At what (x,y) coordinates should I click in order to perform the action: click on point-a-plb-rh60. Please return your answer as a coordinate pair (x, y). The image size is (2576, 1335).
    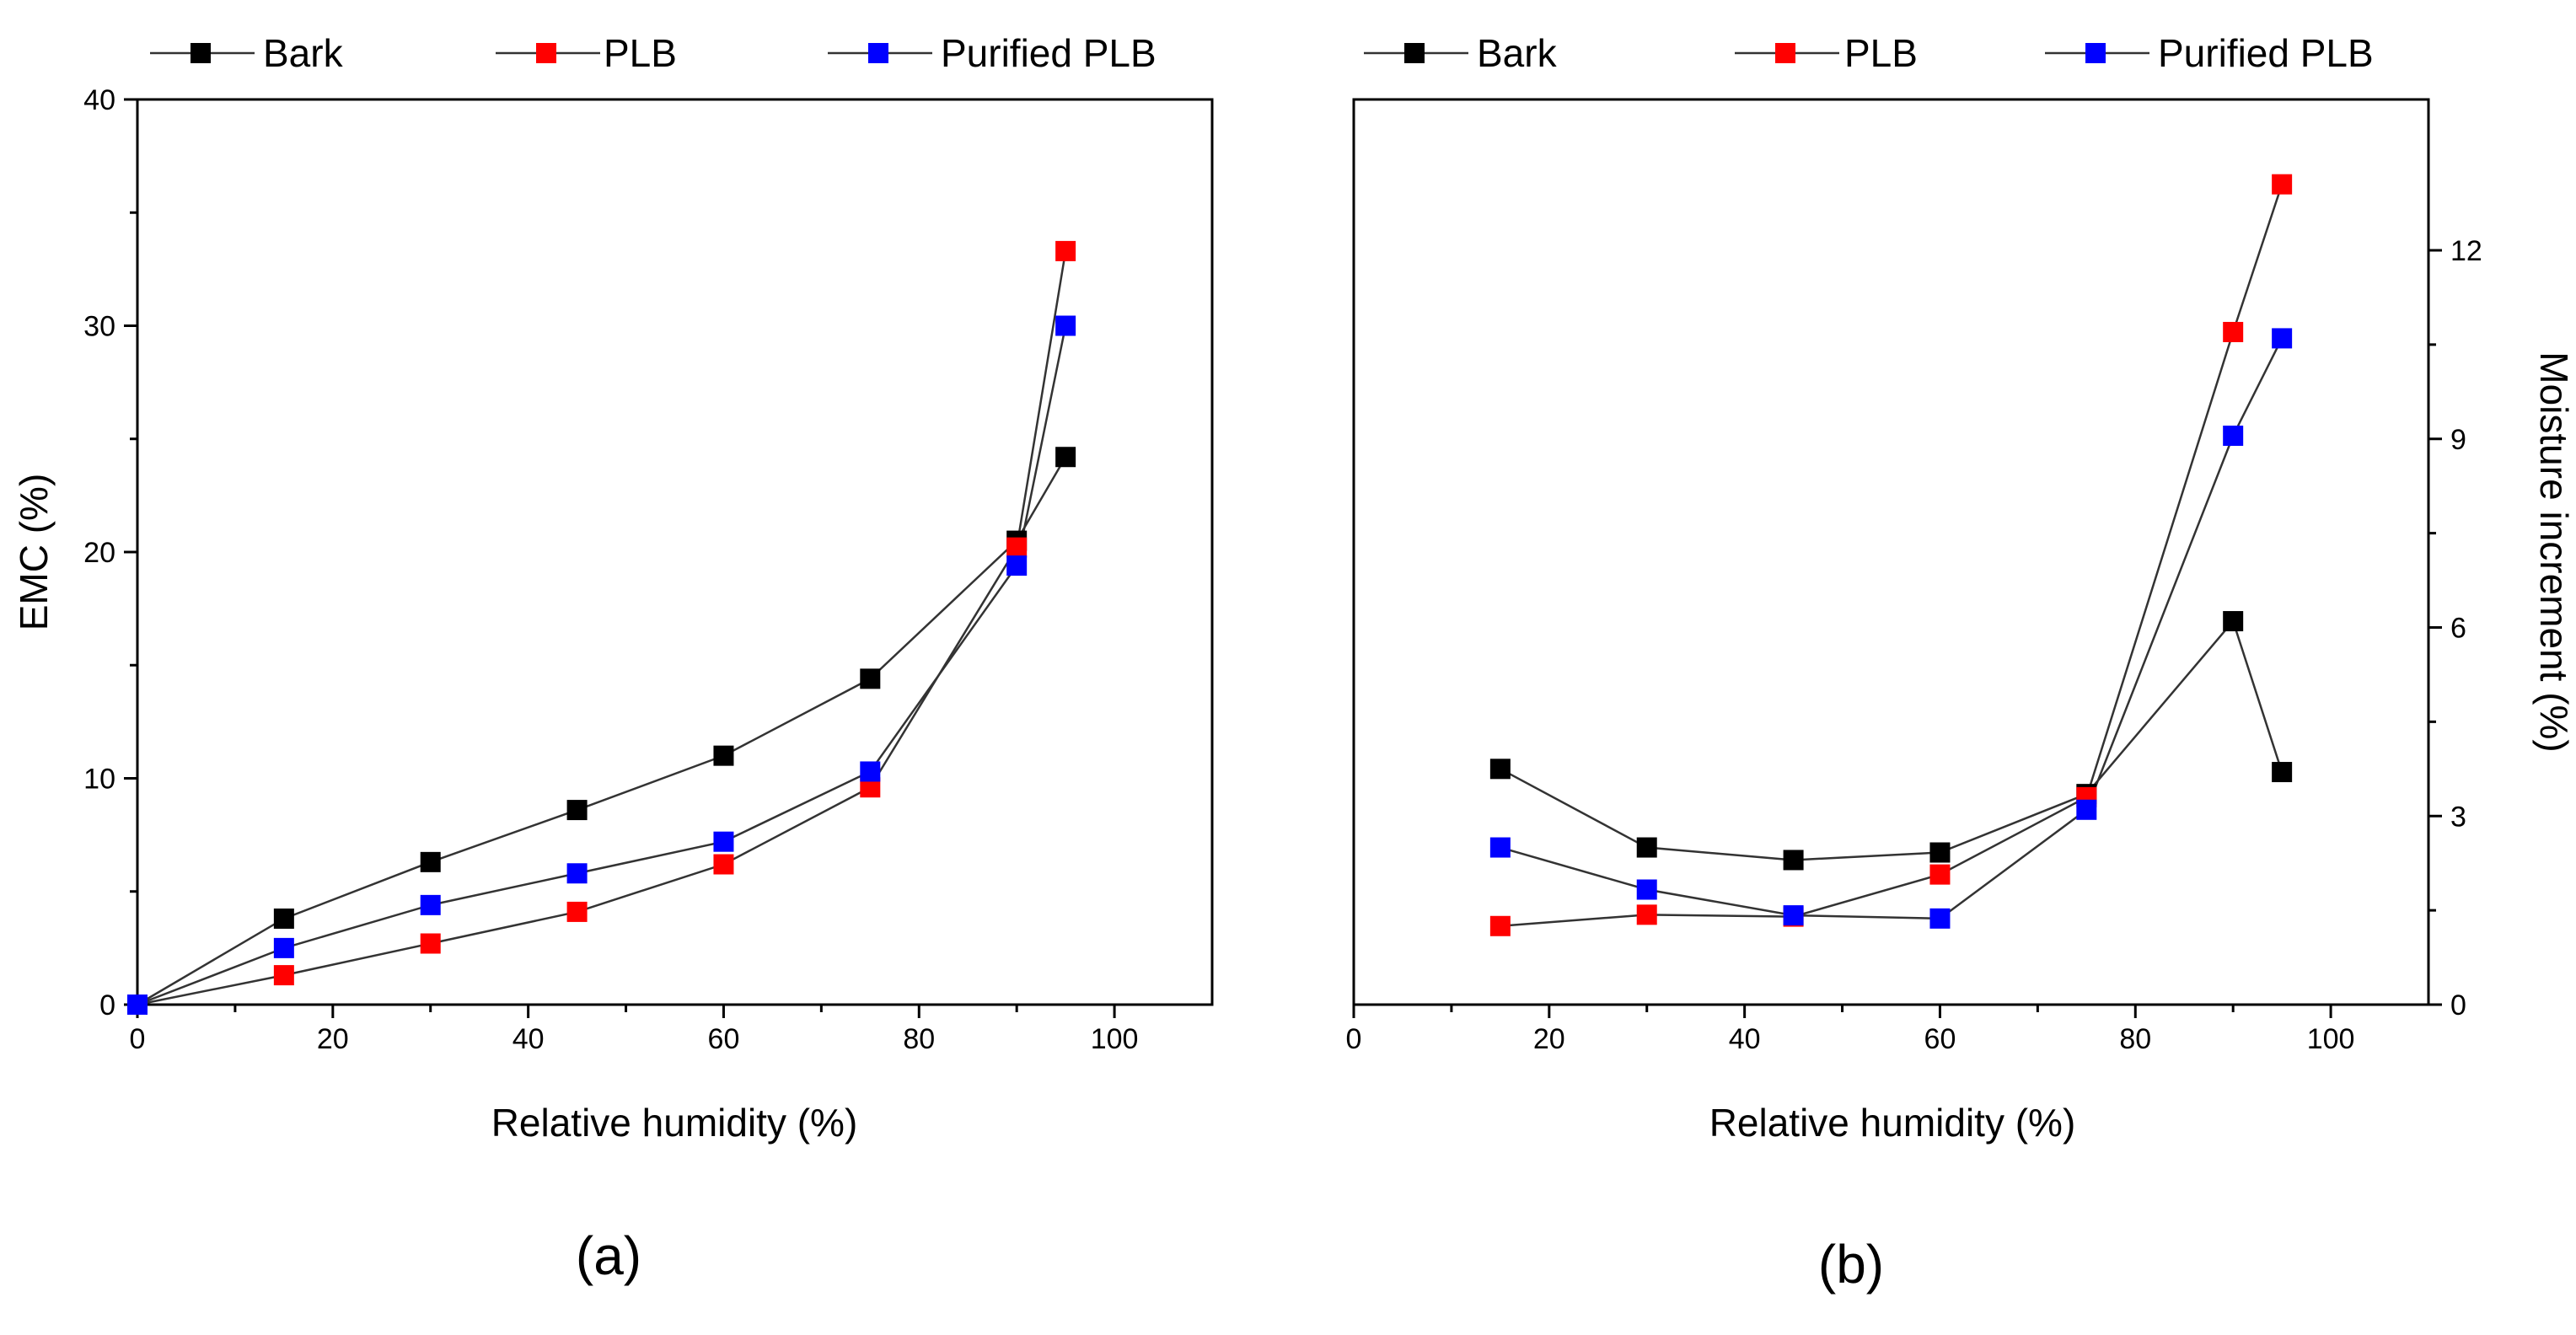
    Looking at the image, I should click on (723, 865).